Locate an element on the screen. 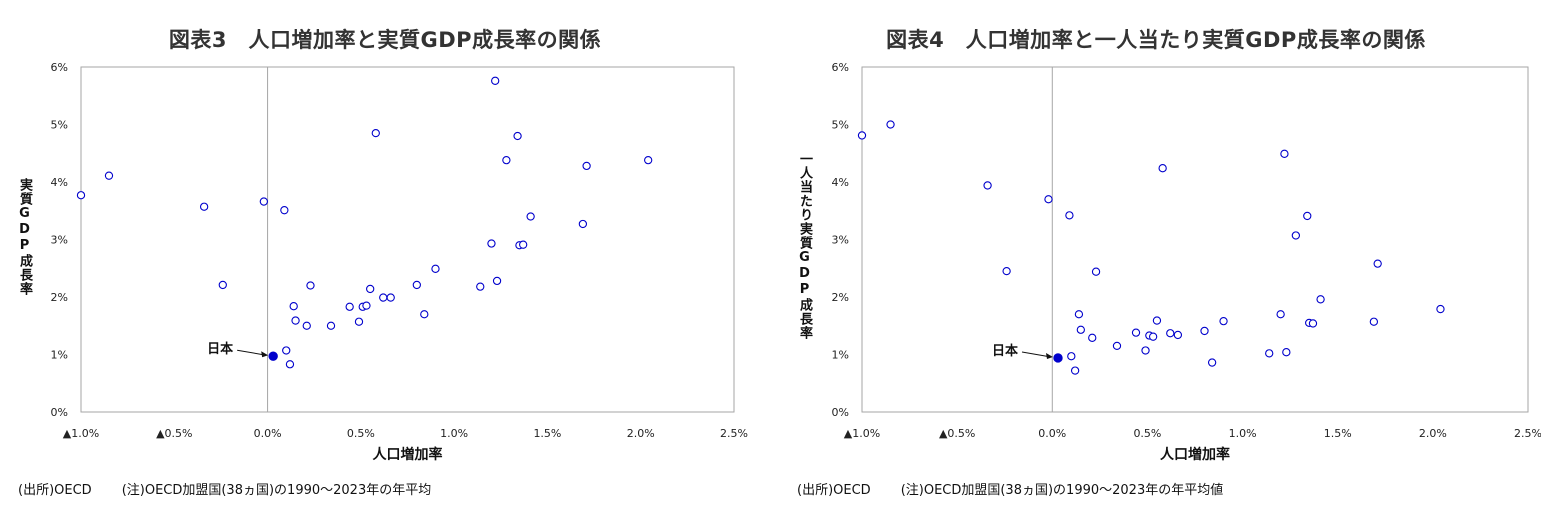 This screenshot has height=530, width=1541. chart3-y-tick-label: 0% is located at coordinates (59, 412).